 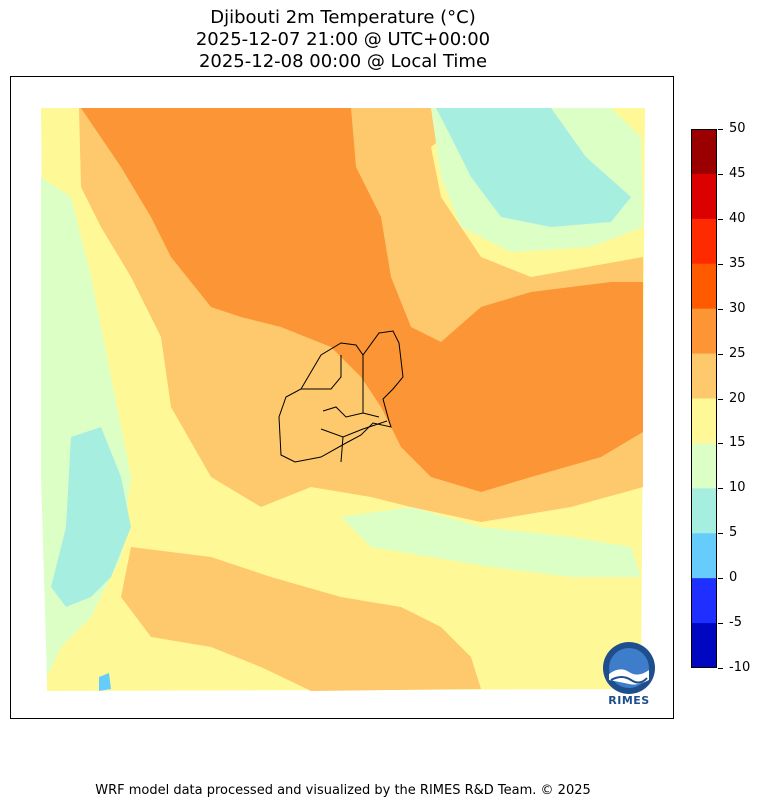 I want to click on colorbar-border, so click(x=704, y=398).